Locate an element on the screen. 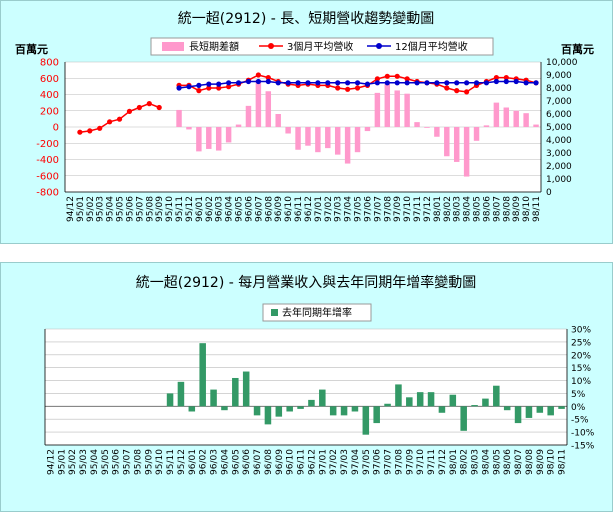 The image size is (613, 512). chart1-right-tick: 1,000 is located at coordinates (559, 180).